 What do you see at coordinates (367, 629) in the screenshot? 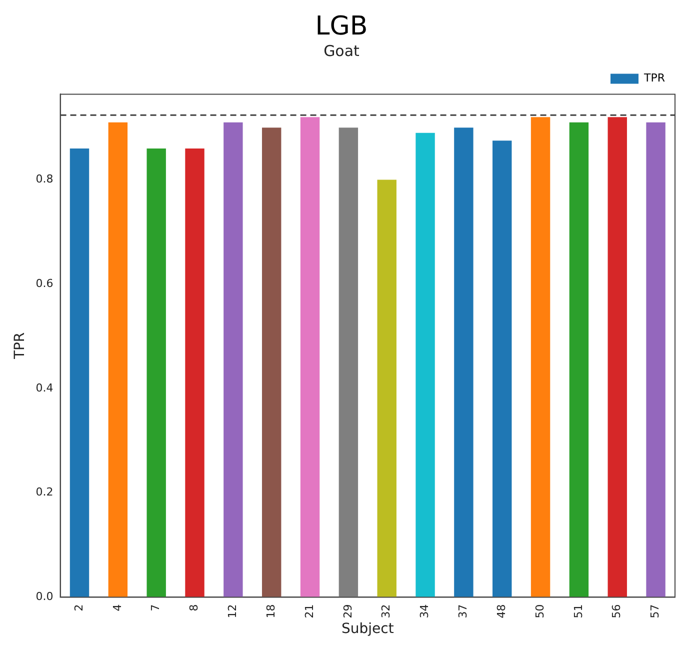
I see `x-axis-title: Subject` at bounding box center [367, 629].